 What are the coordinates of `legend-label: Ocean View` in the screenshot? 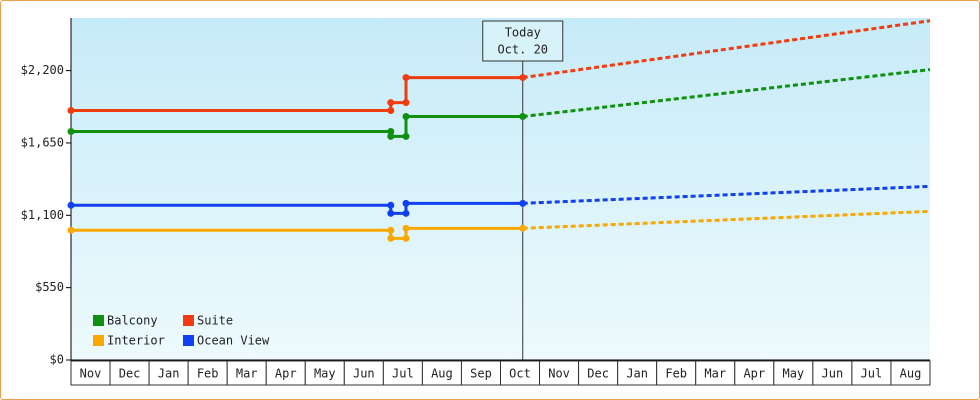 It's located at (233, 341).